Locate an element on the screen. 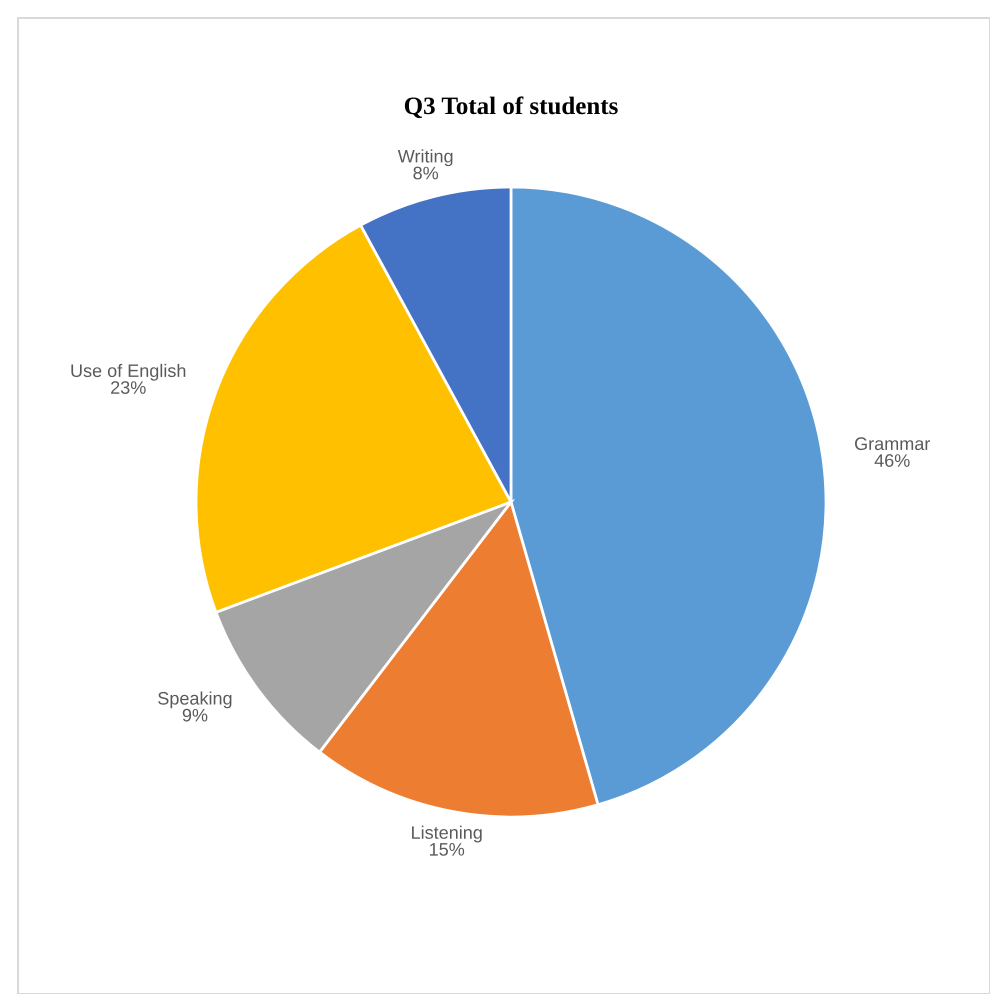  slice-label: Use of English is located at coordinates (128, 372).